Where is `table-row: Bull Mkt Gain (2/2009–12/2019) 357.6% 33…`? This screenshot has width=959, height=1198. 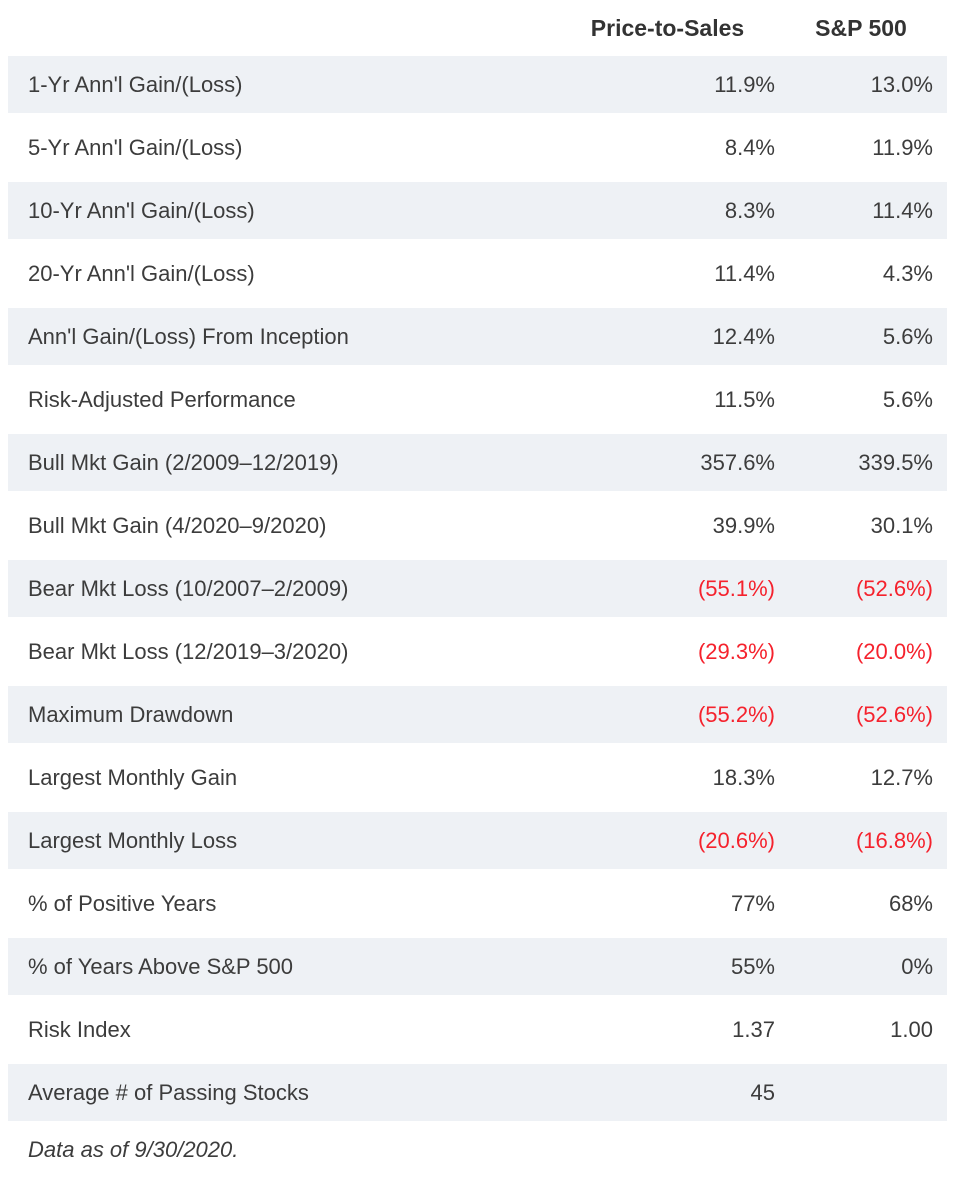
table-row: Bull Mkt Gain (2/2009–12/2019) 357.6% 33… is located at coordinates (477, 462).